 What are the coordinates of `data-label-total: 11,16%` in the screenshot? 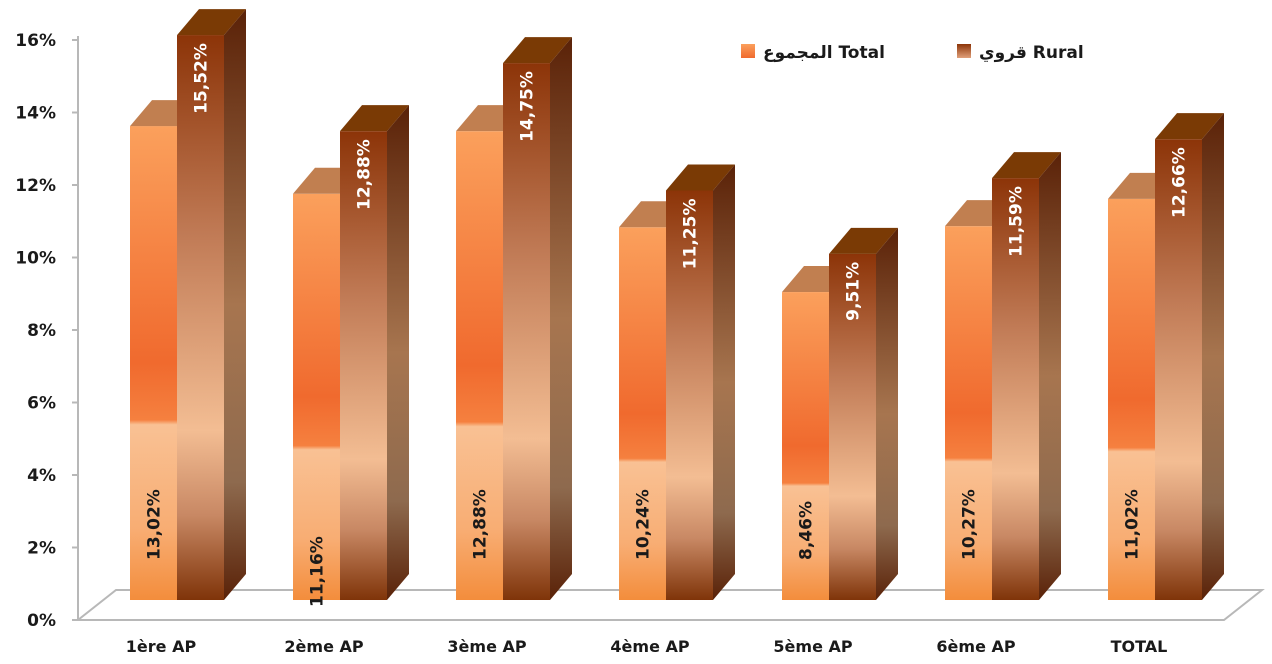 It's located at (318, 571).